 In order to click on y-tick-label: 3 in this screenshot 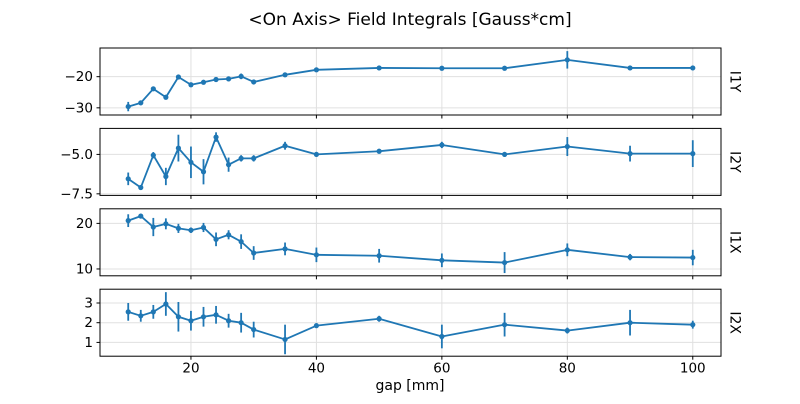, I will do `click(88, 303)`.